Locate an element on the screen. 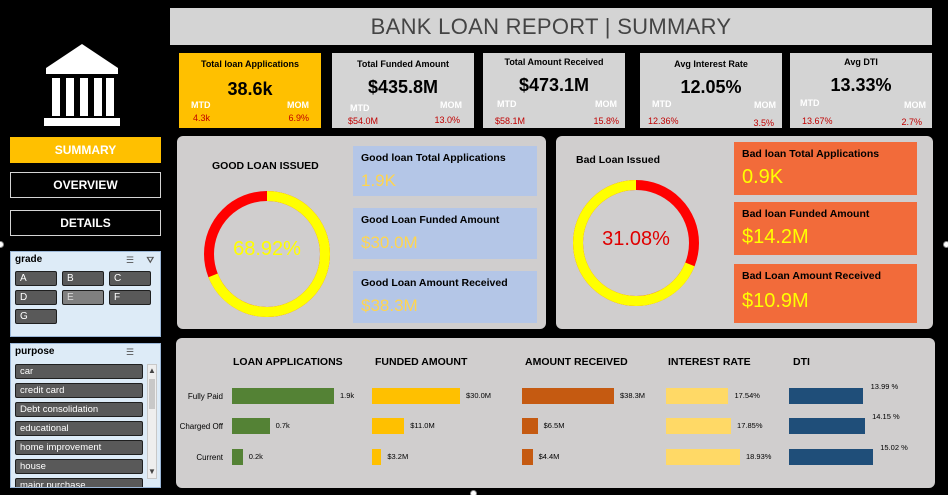 The width and height of the screenshot is (948, 495). bar-label-4-2: 15.02 % is located at coordinates (894, 447).